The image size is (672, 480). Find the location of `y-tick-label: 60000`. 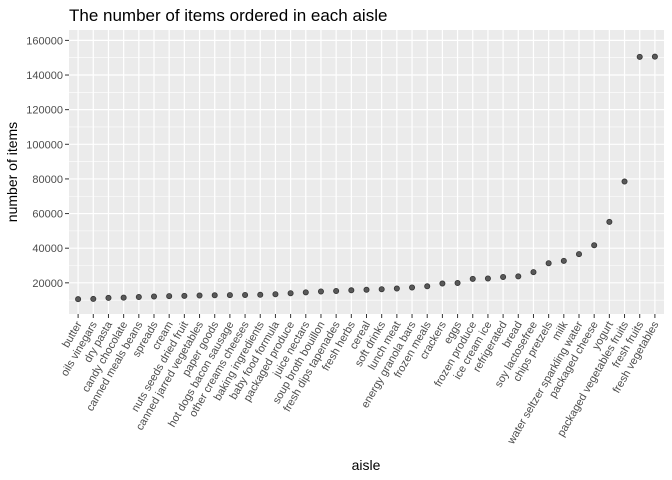

y-tick-label: 60000 is located at coordinates (47, 215).